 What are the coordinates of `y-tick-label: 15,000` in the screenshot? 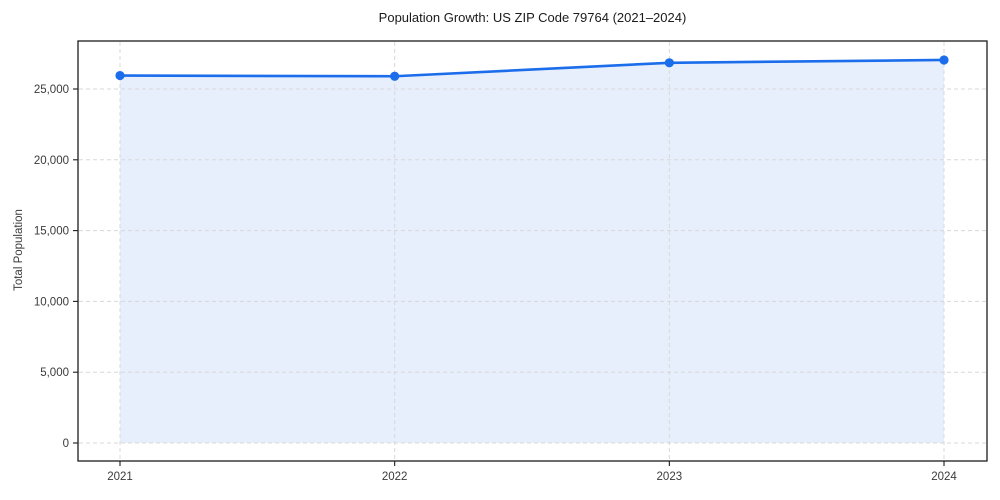 It's located at (51, 232).